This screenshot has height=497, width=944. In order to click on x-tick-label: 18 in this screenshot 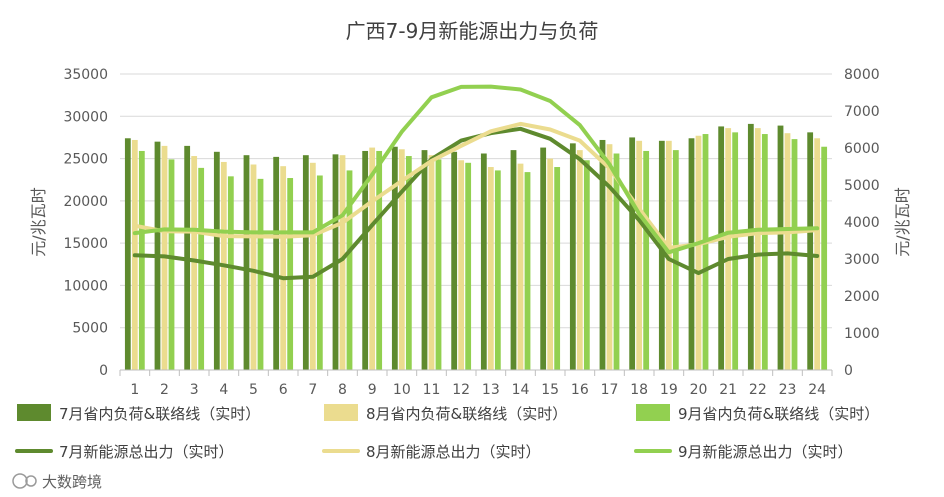, I will do `click(639, 390)`.